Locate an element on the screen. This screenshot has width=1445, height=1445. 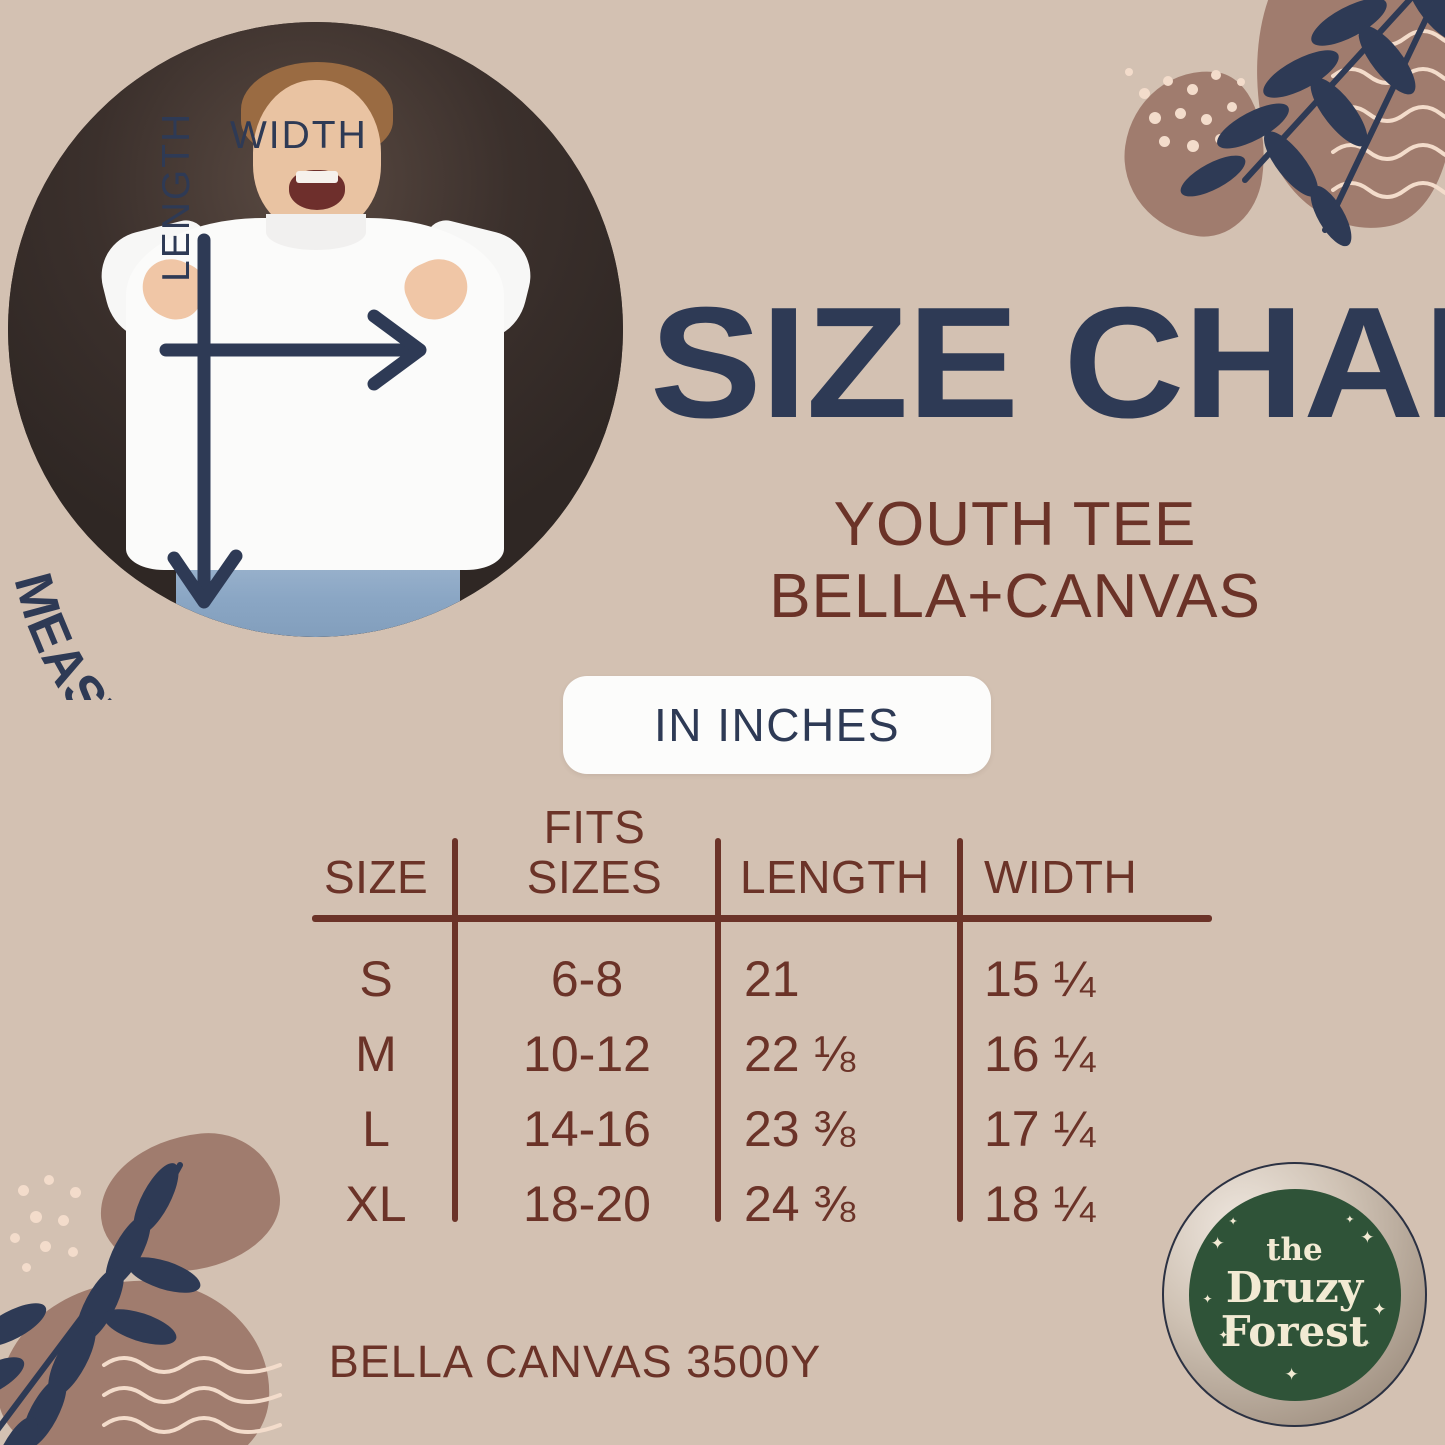
brand-logo-line-1: the is located at coordinates (1294, 1249).